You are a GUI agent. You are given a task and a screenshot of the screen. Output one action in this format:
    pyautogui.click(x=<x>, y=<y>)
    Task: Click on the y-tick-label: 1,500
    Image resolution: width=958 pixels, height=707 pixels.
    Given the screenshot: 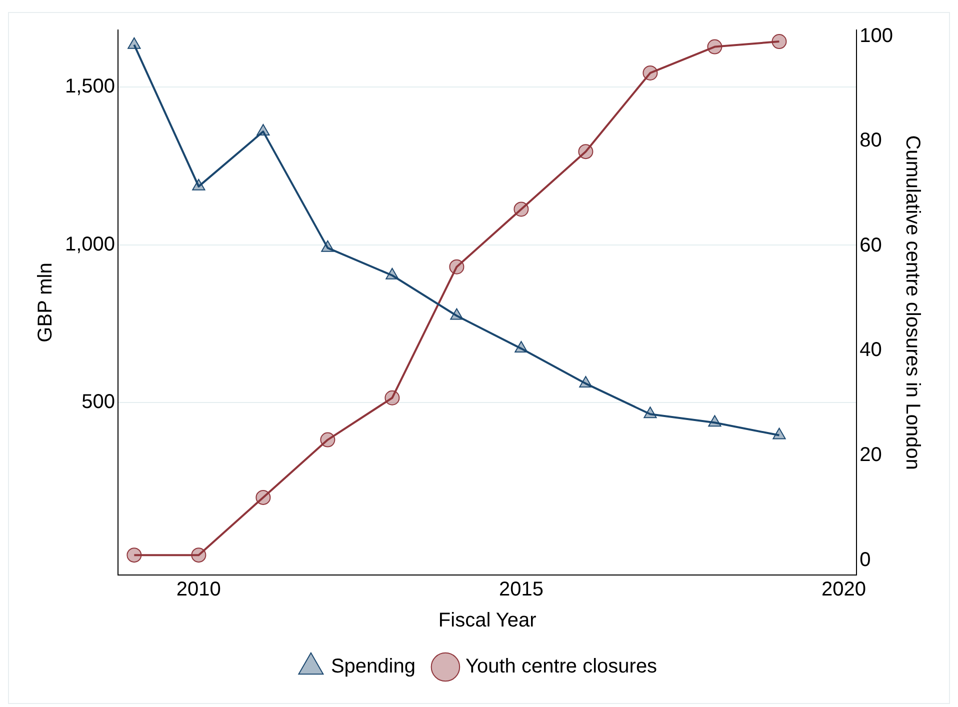 What is the action you would take?
    pyautogui.click(x=90, y=87)
    